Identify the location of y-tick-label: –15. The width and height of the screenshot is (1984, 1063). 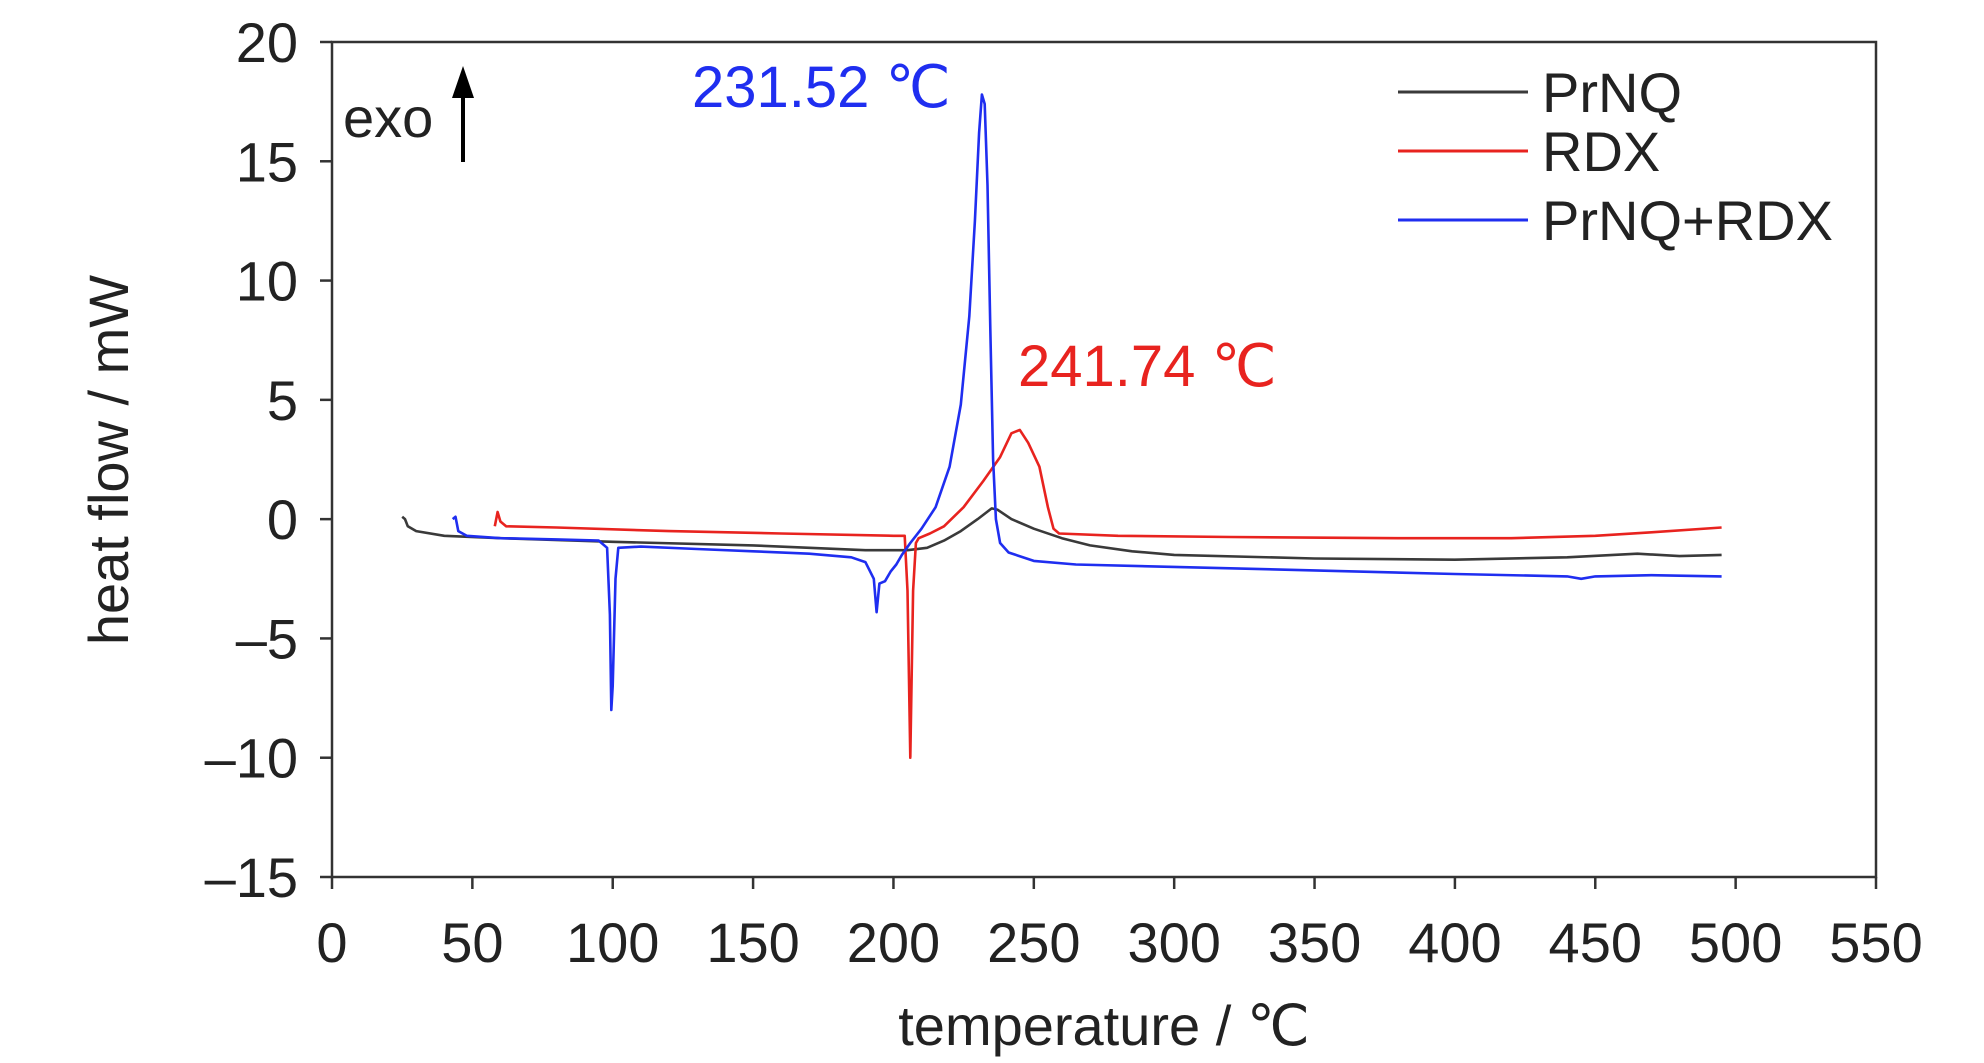
(251, 877).